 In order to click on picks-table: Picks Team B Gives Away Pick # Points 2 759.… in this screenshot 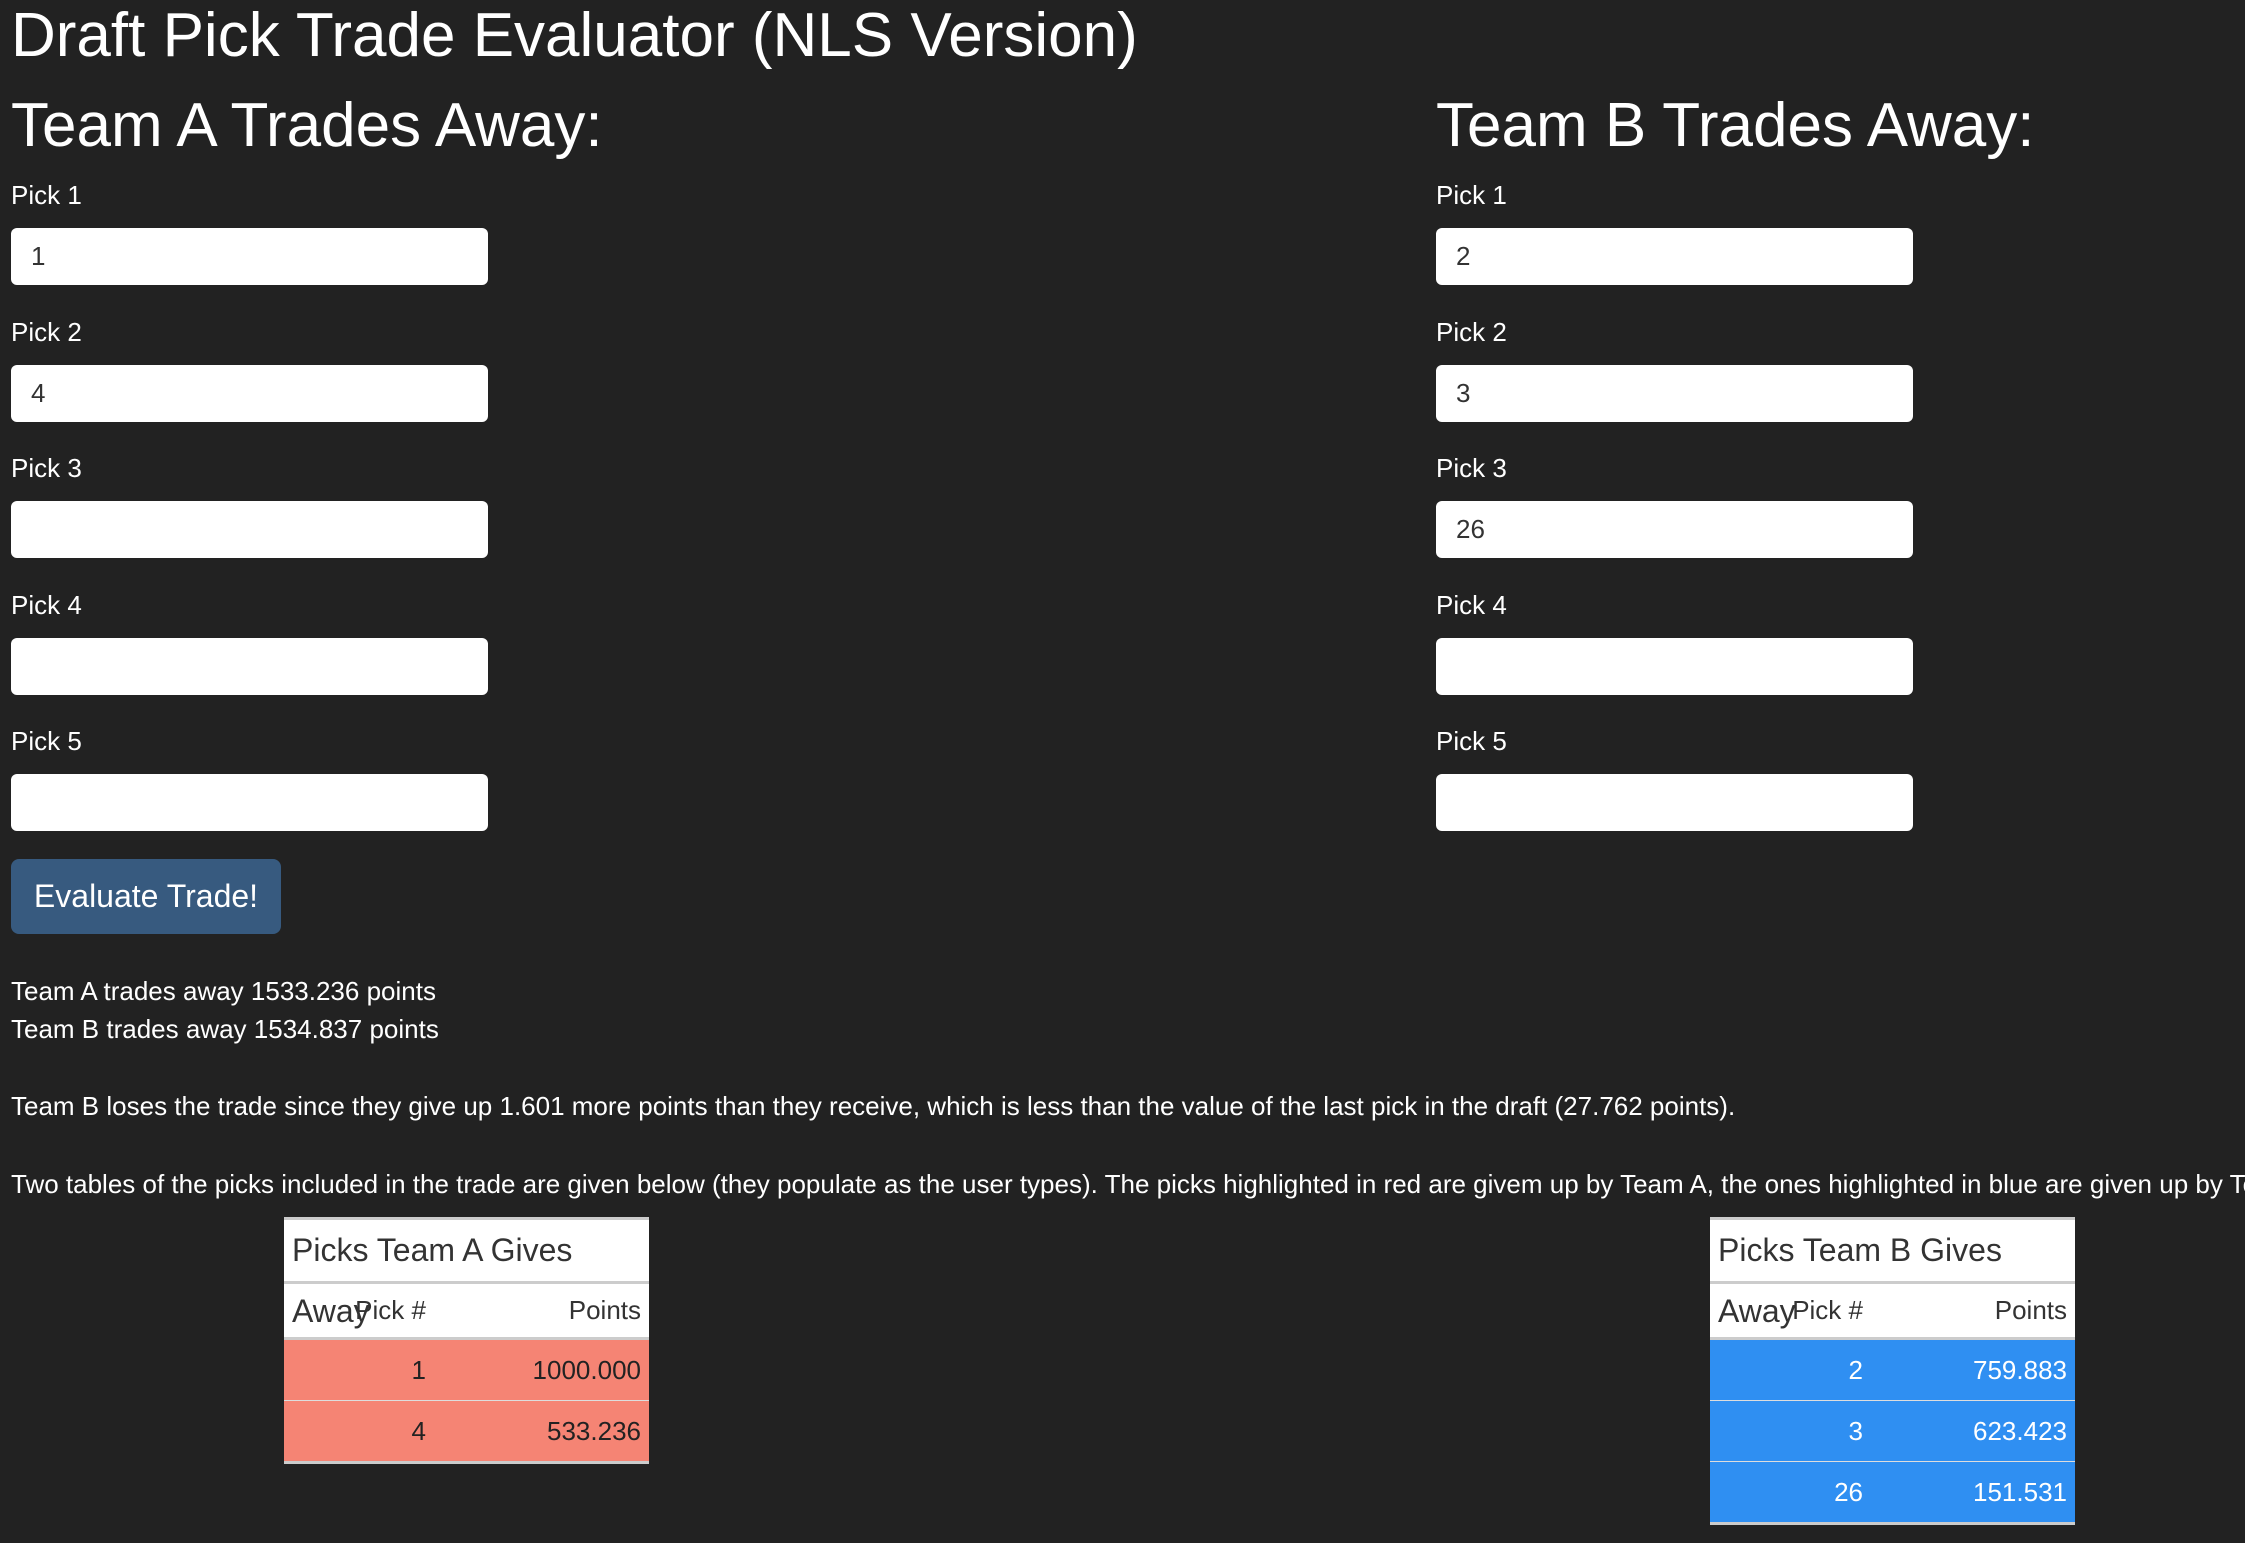, I will do `click(1892, 1371)`.